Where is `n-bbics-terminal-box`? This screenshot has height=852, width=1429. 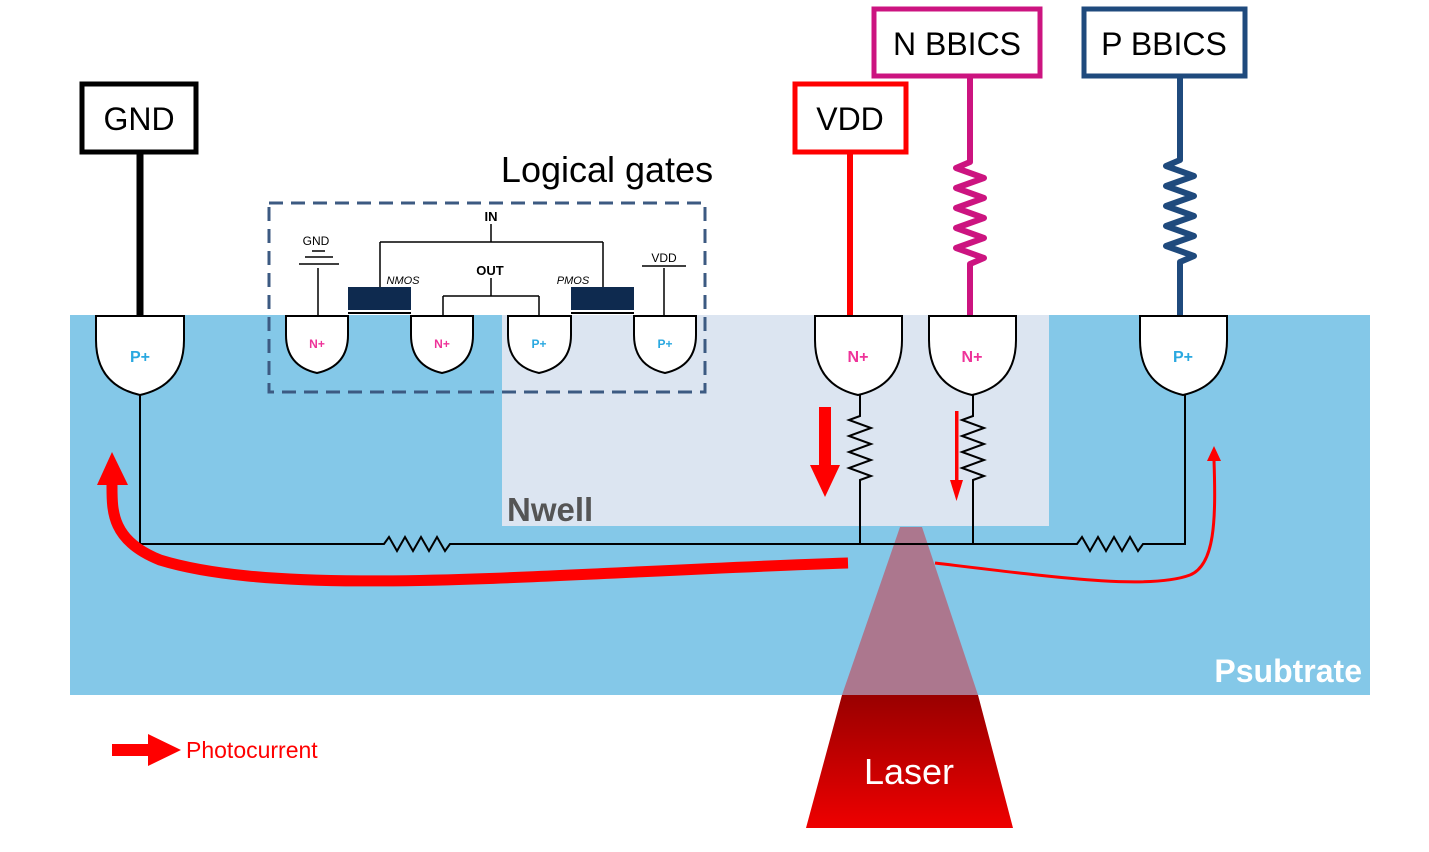
n-bbics-terminal-box is located at coordinates (957, 42).